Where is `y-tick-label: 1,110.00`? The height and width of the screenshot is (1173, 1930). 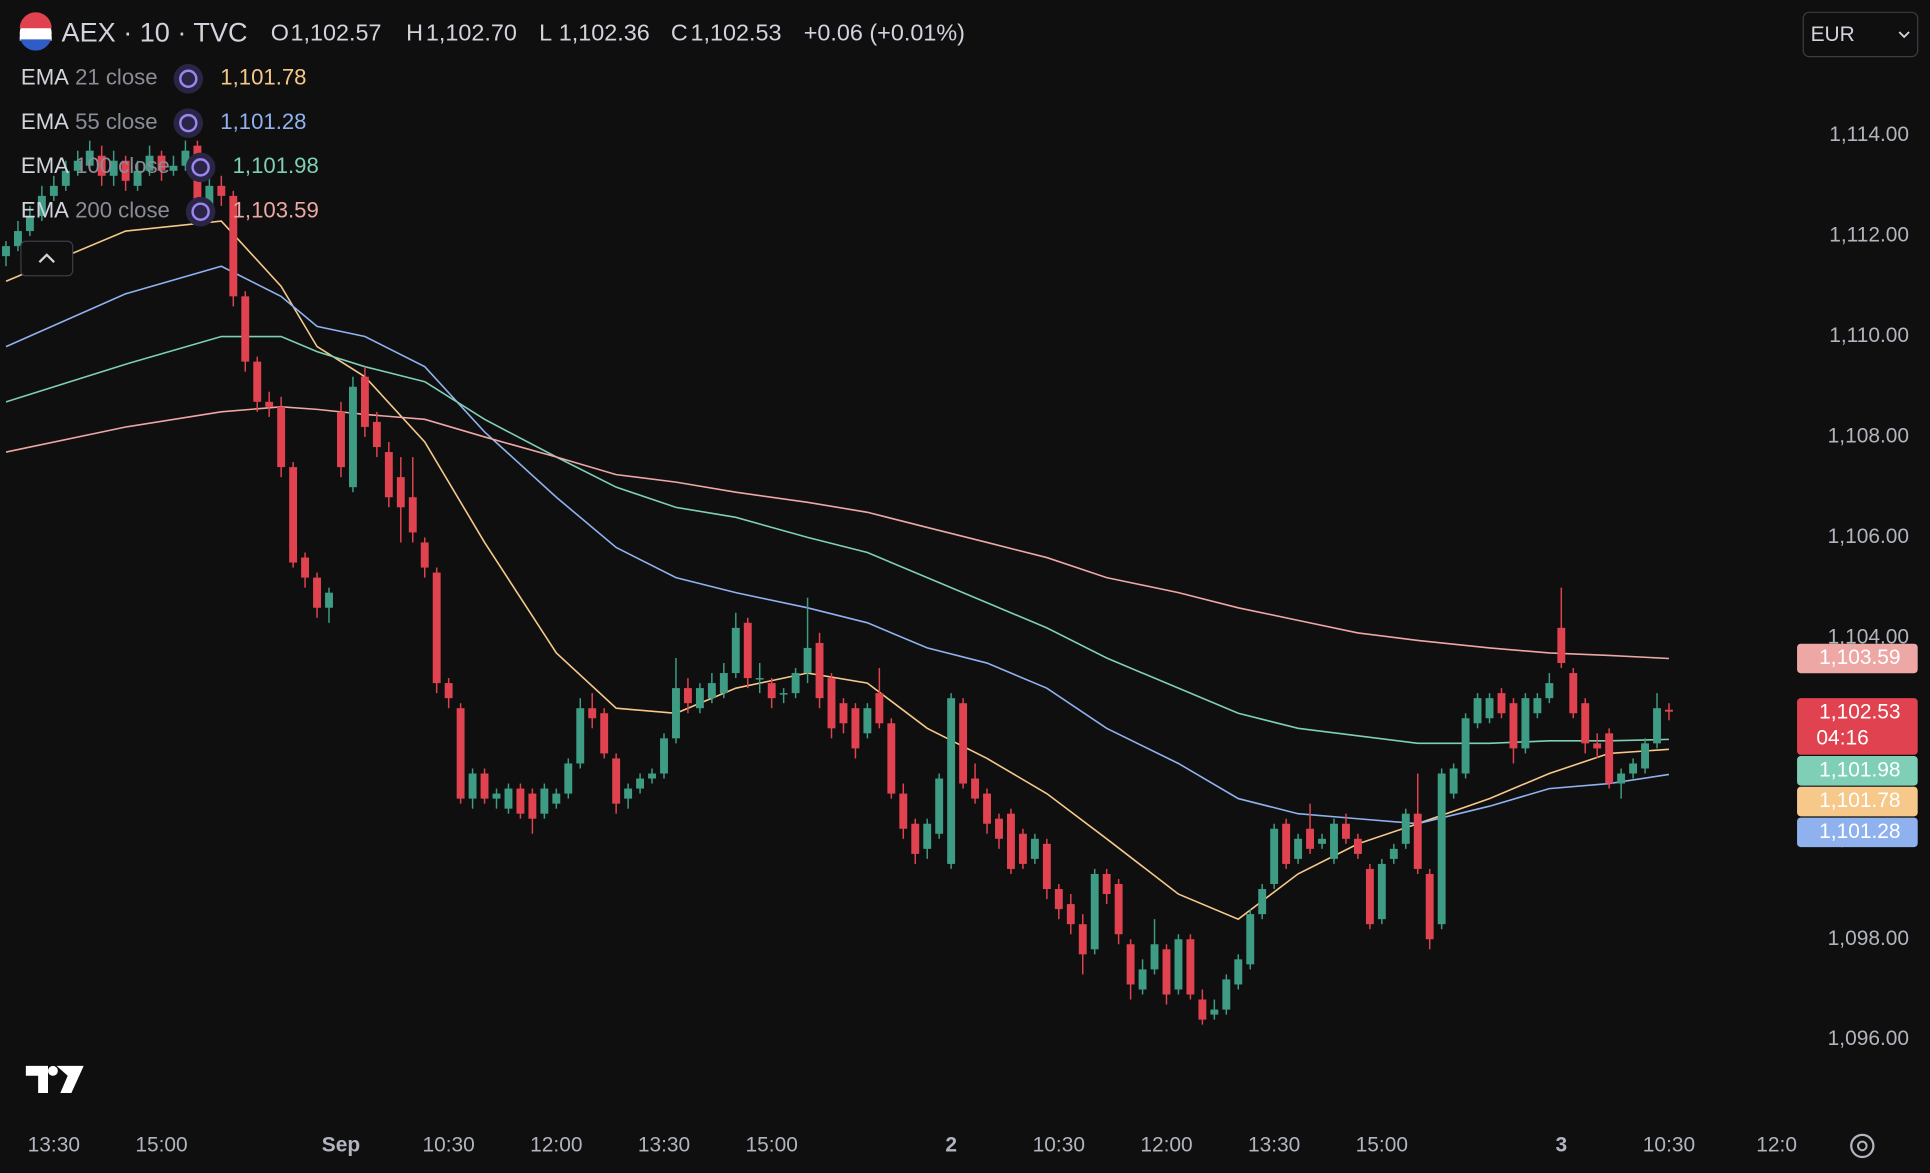
y-tick-label: 1,110.00 is located at coordinates (1869, 335).